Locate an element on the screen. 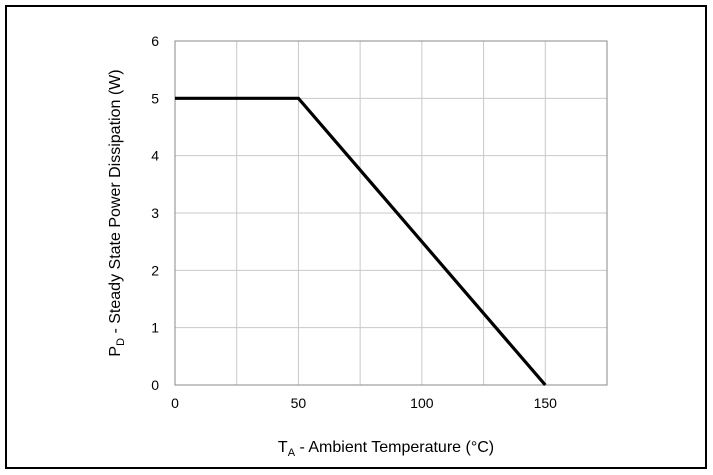 The image size is (713, 475). y-tick-label: 5 is located at coordinates (155, 98).